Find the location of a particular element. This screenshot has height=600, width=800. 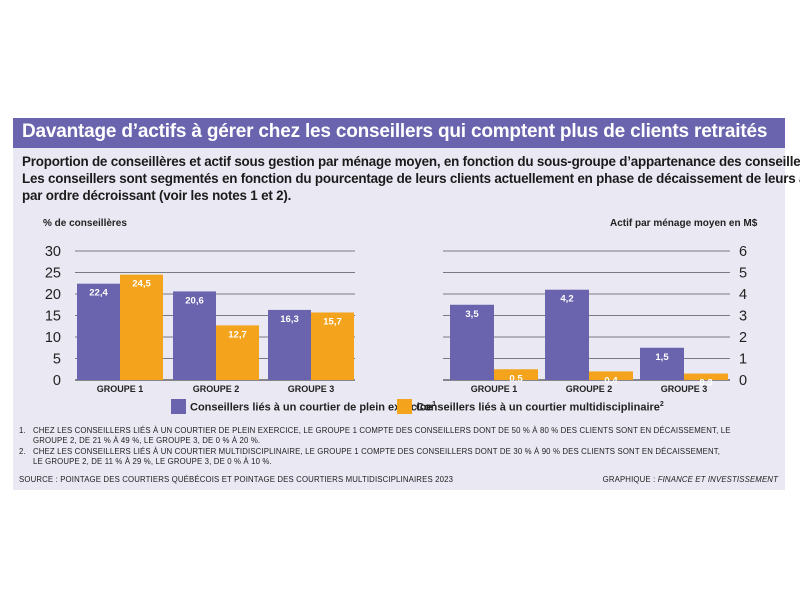

left-chart-ylabel: % de conseillères is located at coordinates (85, 223).